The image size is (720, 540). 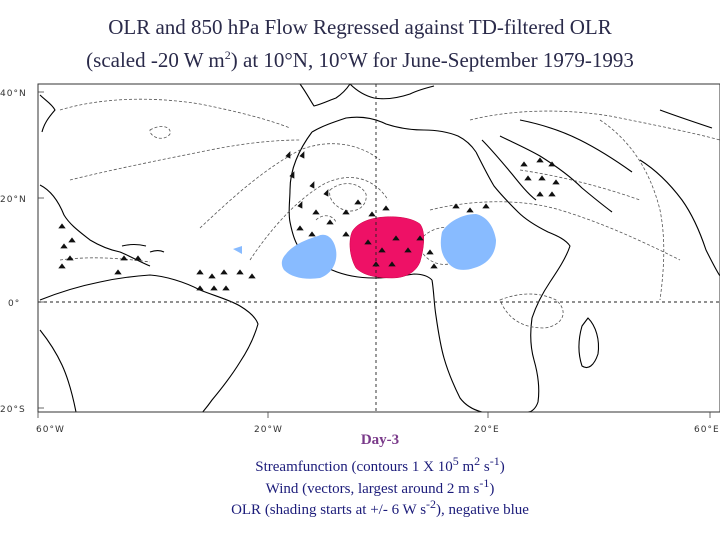 What do you see at coordinates (484, 483) in the screenshot?
I see `cap2-sup: -1` at bounding box center [484, 483].